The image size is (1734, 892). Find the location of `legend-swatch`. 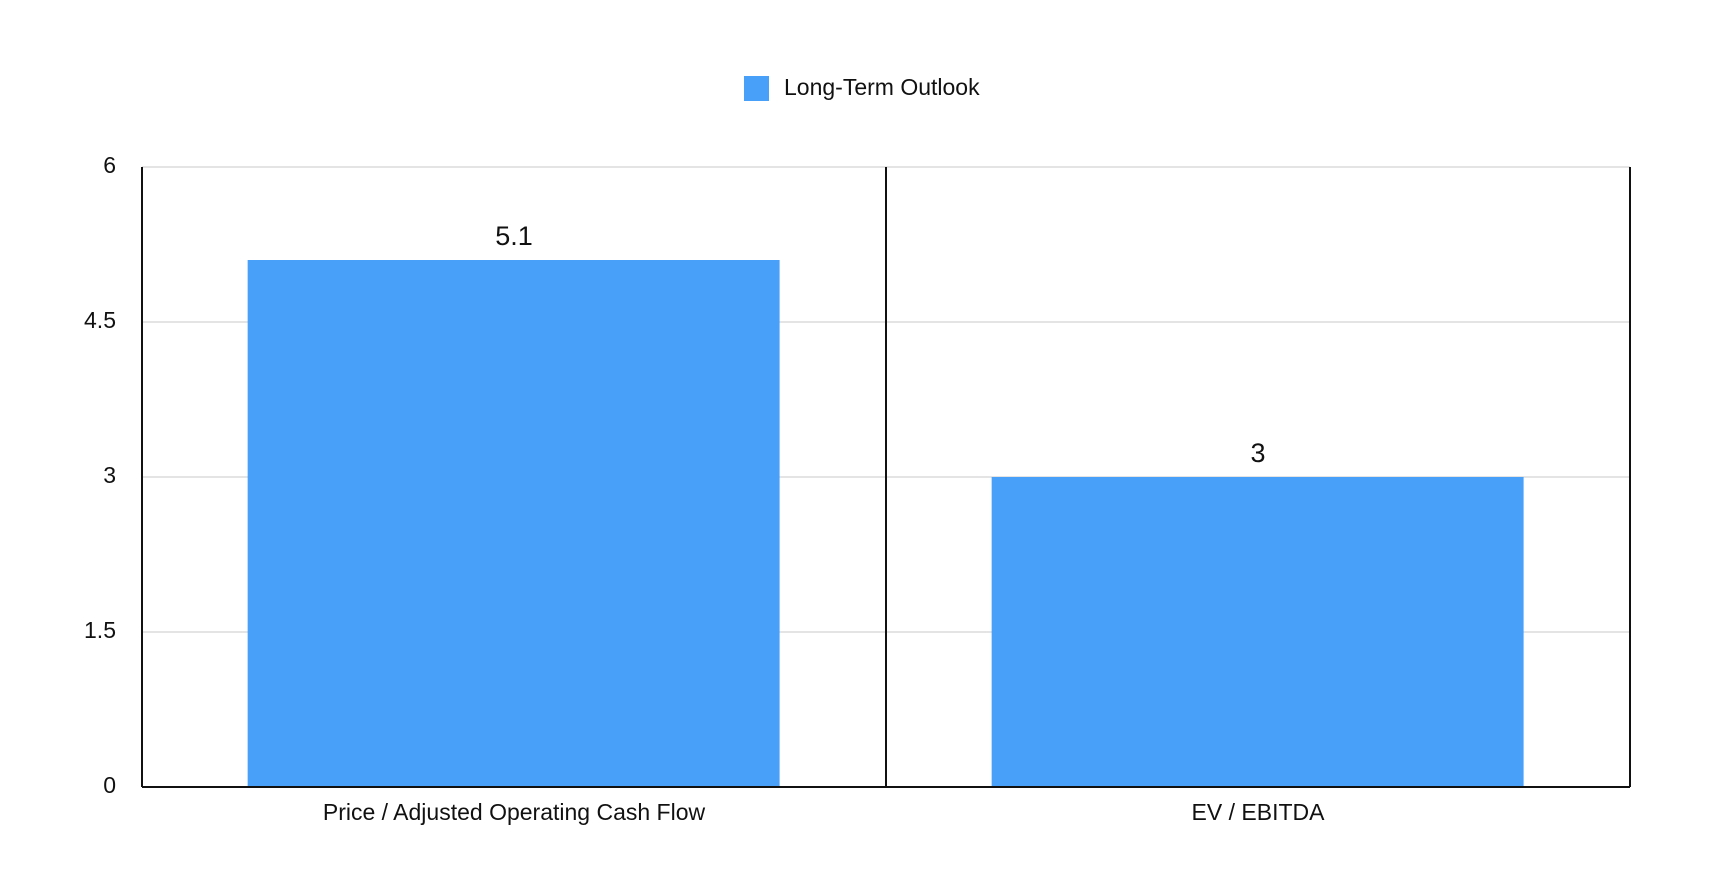

legend-swatch is located at coordinates (756, 88).